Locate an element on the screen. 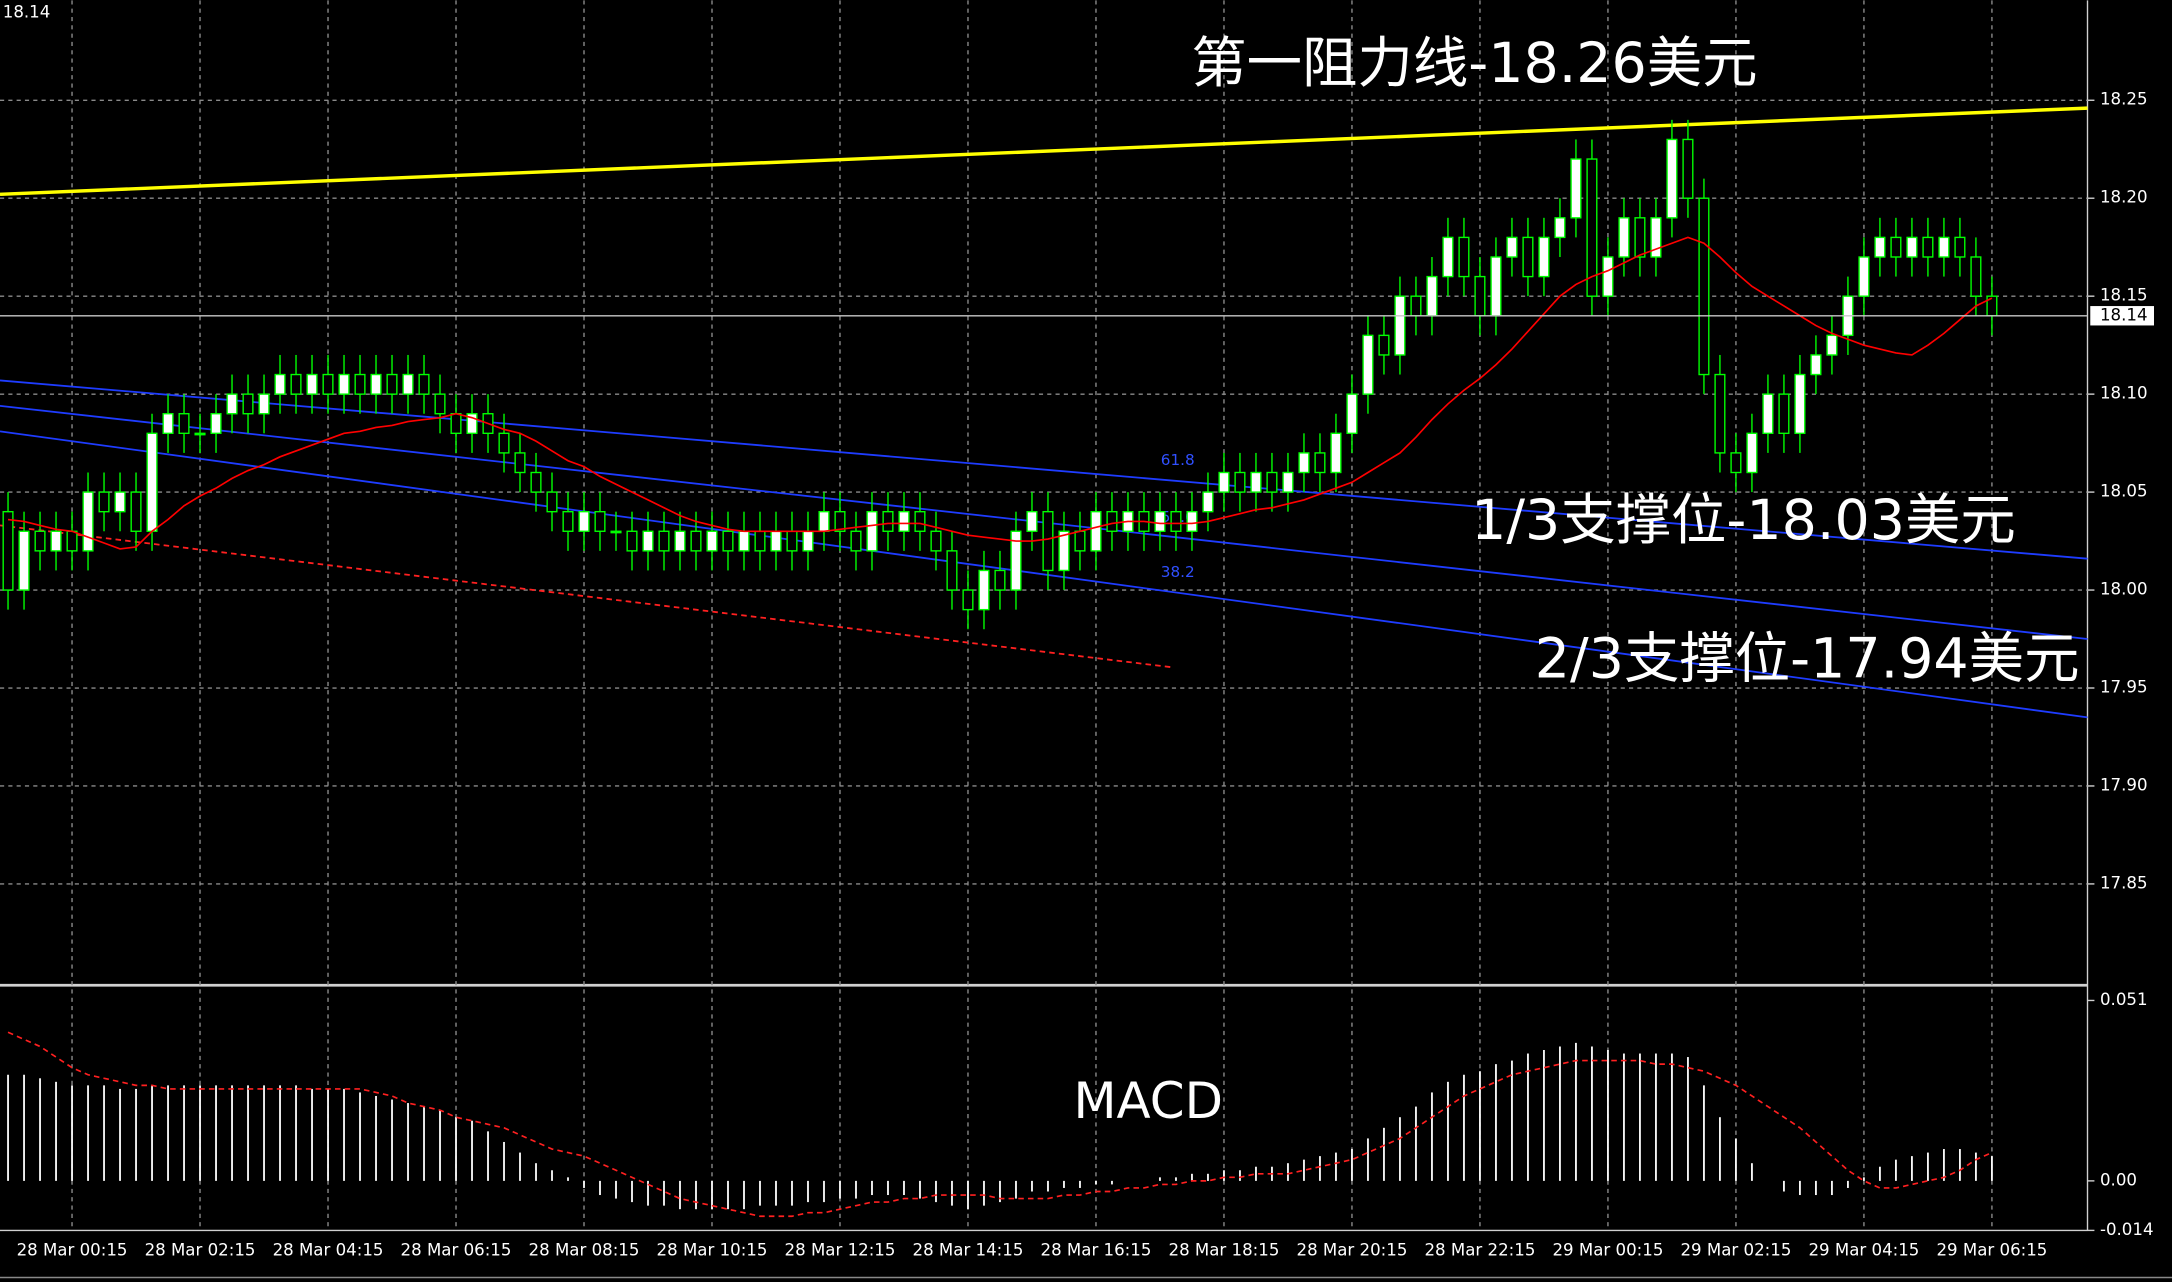  y-tick-label: 0.00 is located at coordinates (2118, 1179).